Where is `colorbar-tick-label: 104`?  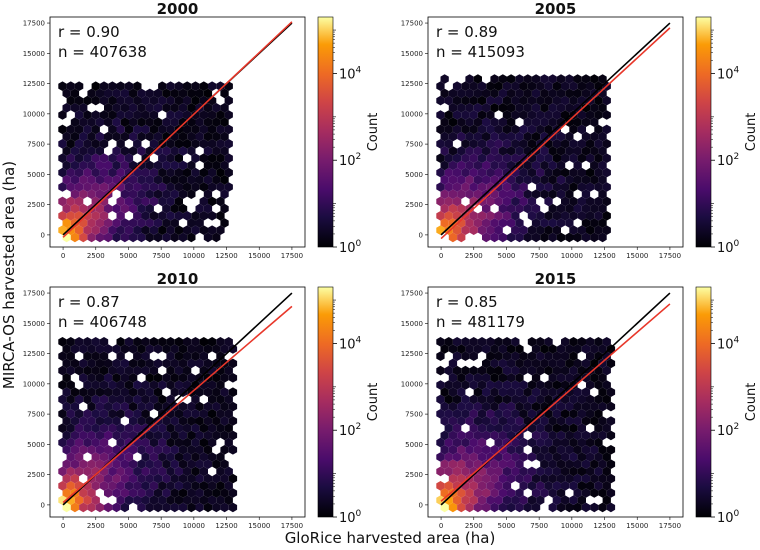 colorbar-tick-label: 104 is located at coordinates (728, 343).